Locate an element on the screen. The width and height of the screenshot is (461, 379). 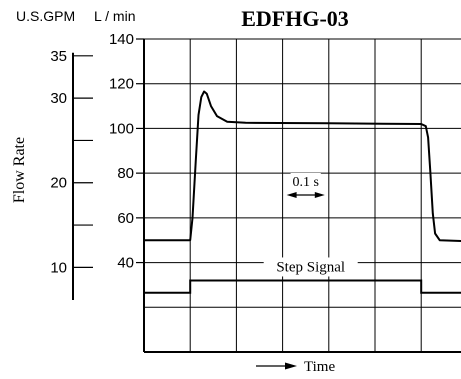
annotation-label-bg is located at coordinates (305, 181).